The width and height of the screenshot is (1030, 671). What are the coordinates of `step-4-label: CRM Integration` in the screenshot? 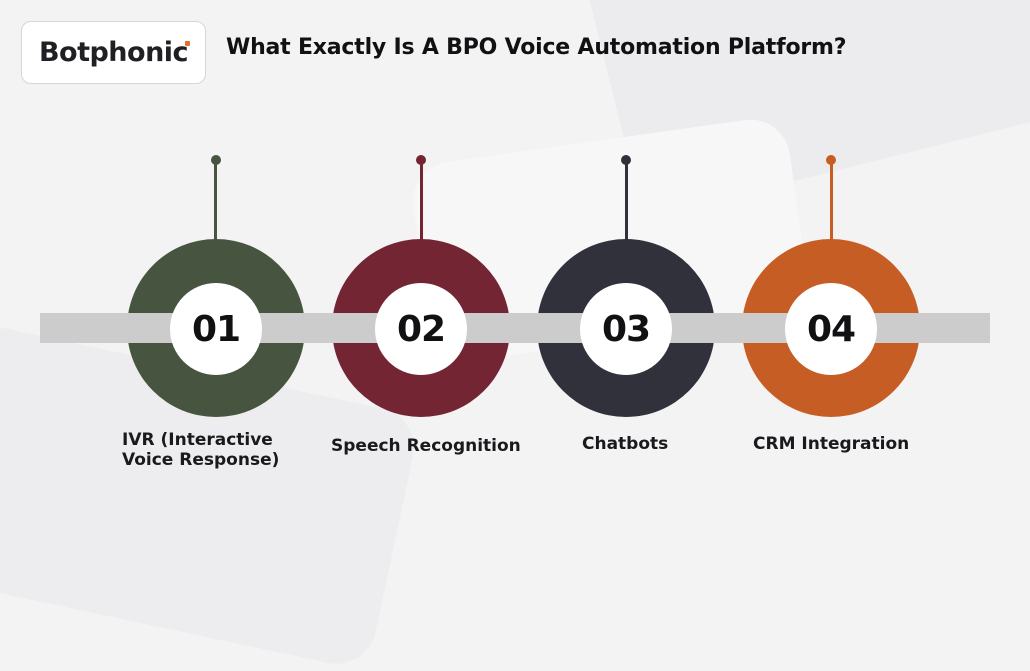 It's located at (831, 444).